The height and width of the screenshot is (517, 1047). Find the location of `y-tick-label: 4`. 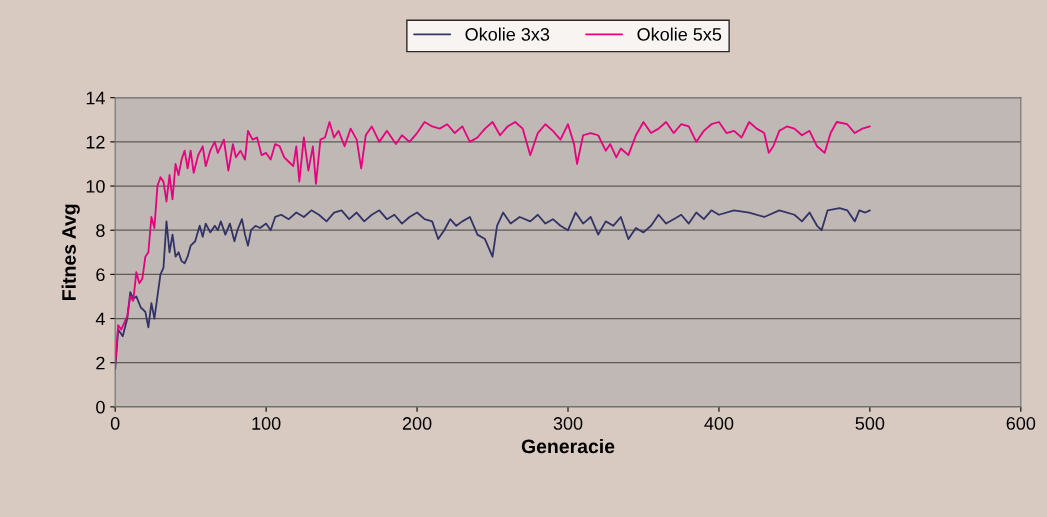

y-tick-label: 4 is located at coordinates (100, 319).